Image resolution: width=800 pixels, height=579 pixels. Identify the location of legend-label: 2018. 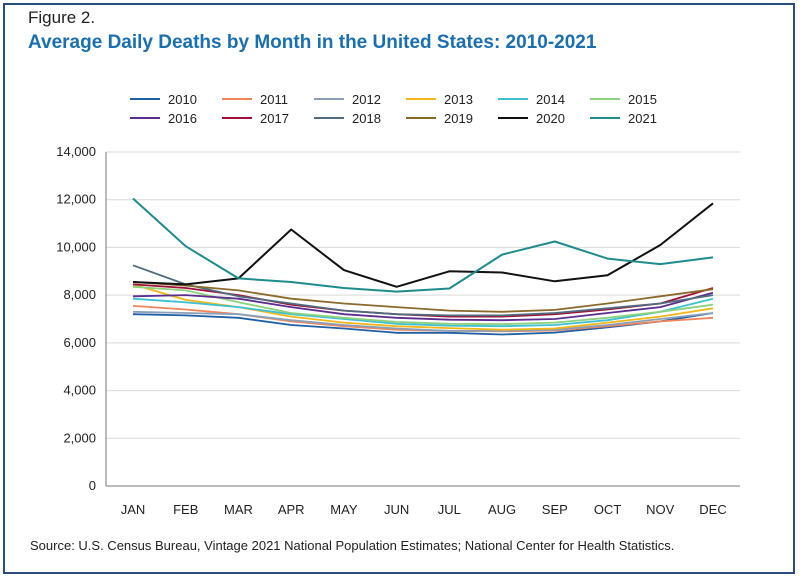
(366, 118).